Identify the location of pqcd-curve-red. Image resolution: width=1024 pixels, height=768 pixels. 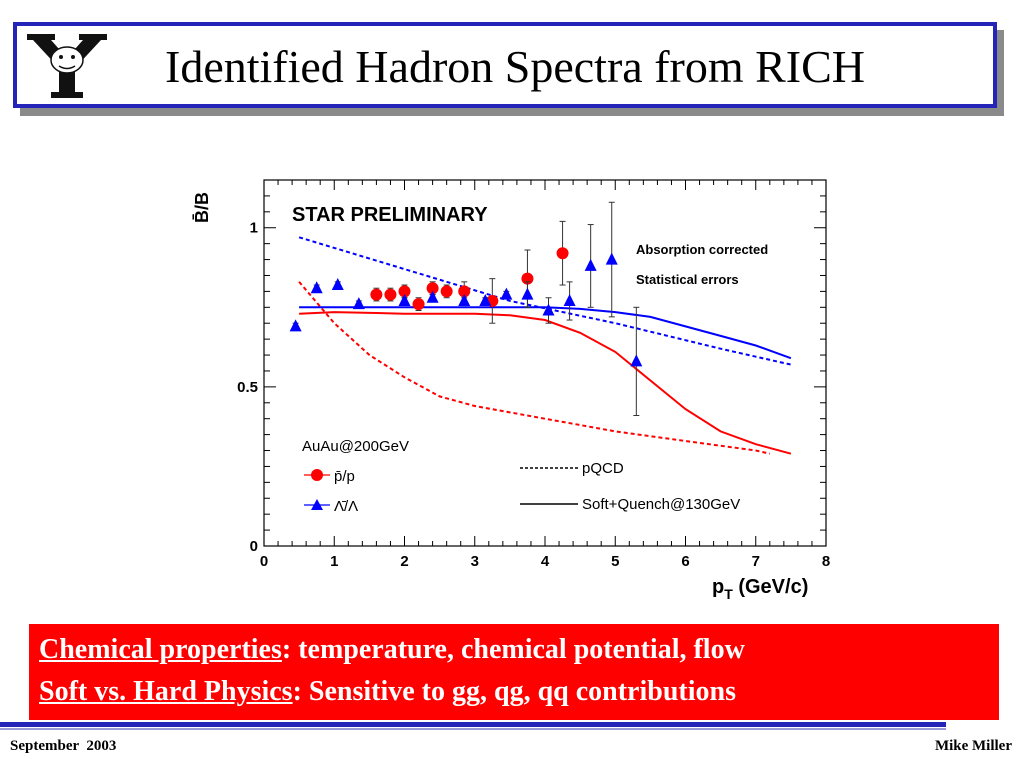
(534, 368).